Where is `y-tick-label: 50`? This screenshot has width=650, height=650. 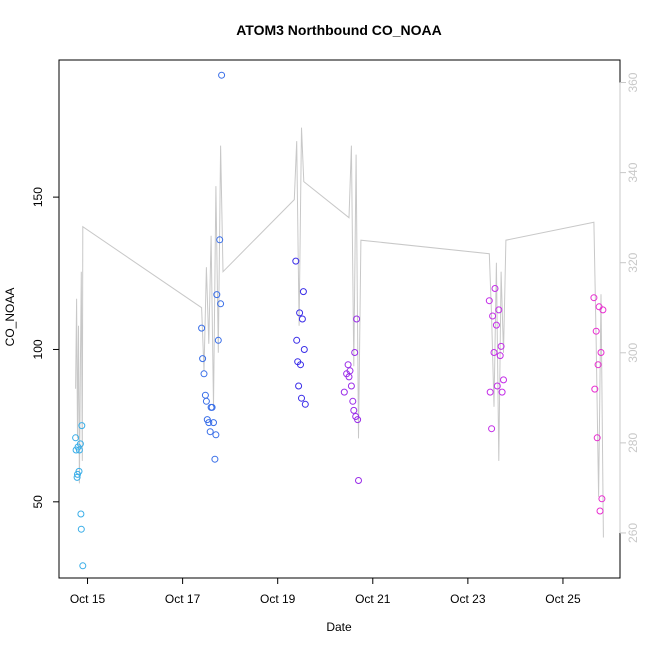 y-tick-label: 50 is located at coordinates (38, 502).